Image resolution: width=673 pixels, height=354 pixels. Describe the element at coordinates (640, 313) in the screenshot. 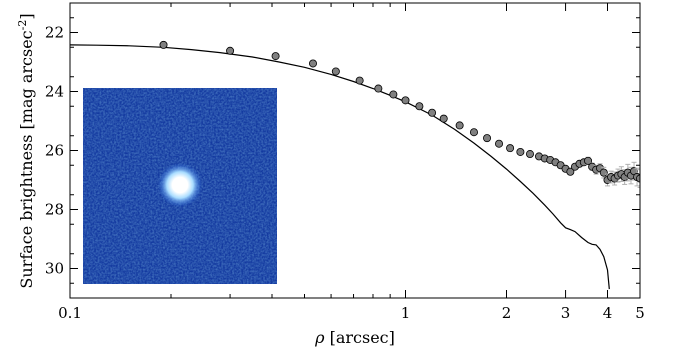

I see `x-tick-label: 5` at that location.